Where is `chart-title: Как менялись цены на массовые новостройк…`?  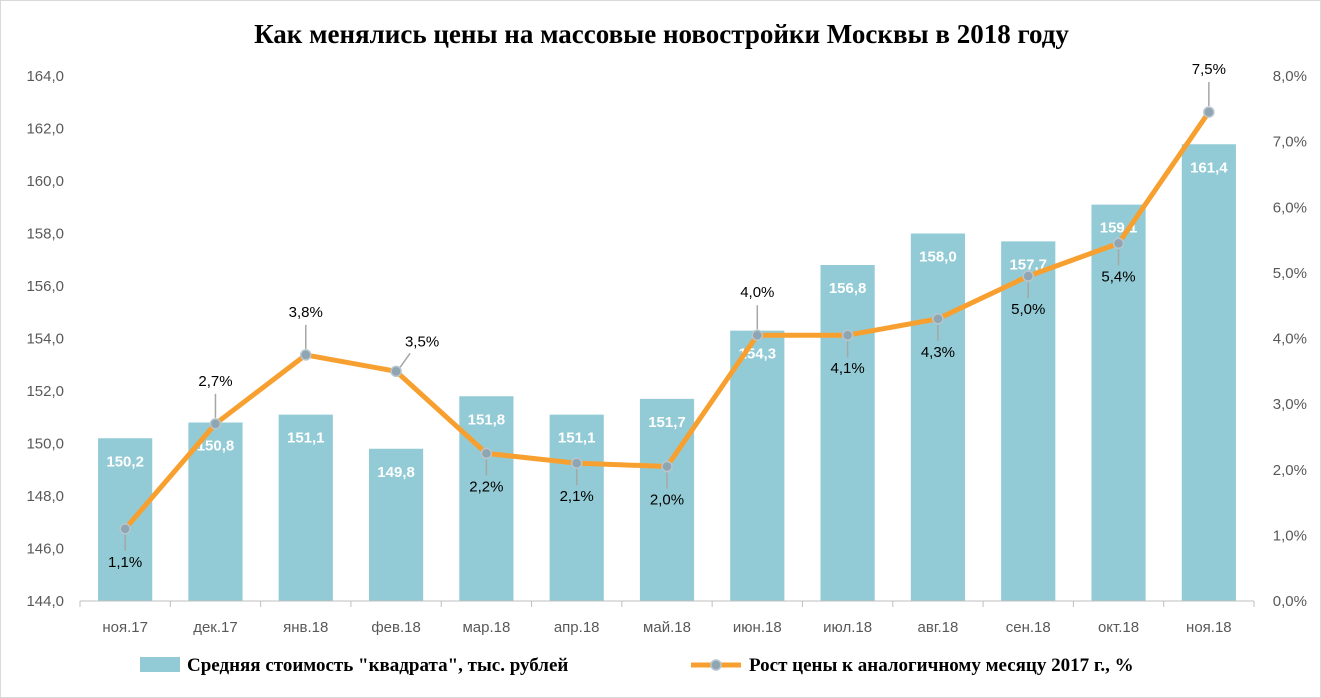
chart-title: Как менялись цены на массовые новостройк… is located at coordinates (661, 34).